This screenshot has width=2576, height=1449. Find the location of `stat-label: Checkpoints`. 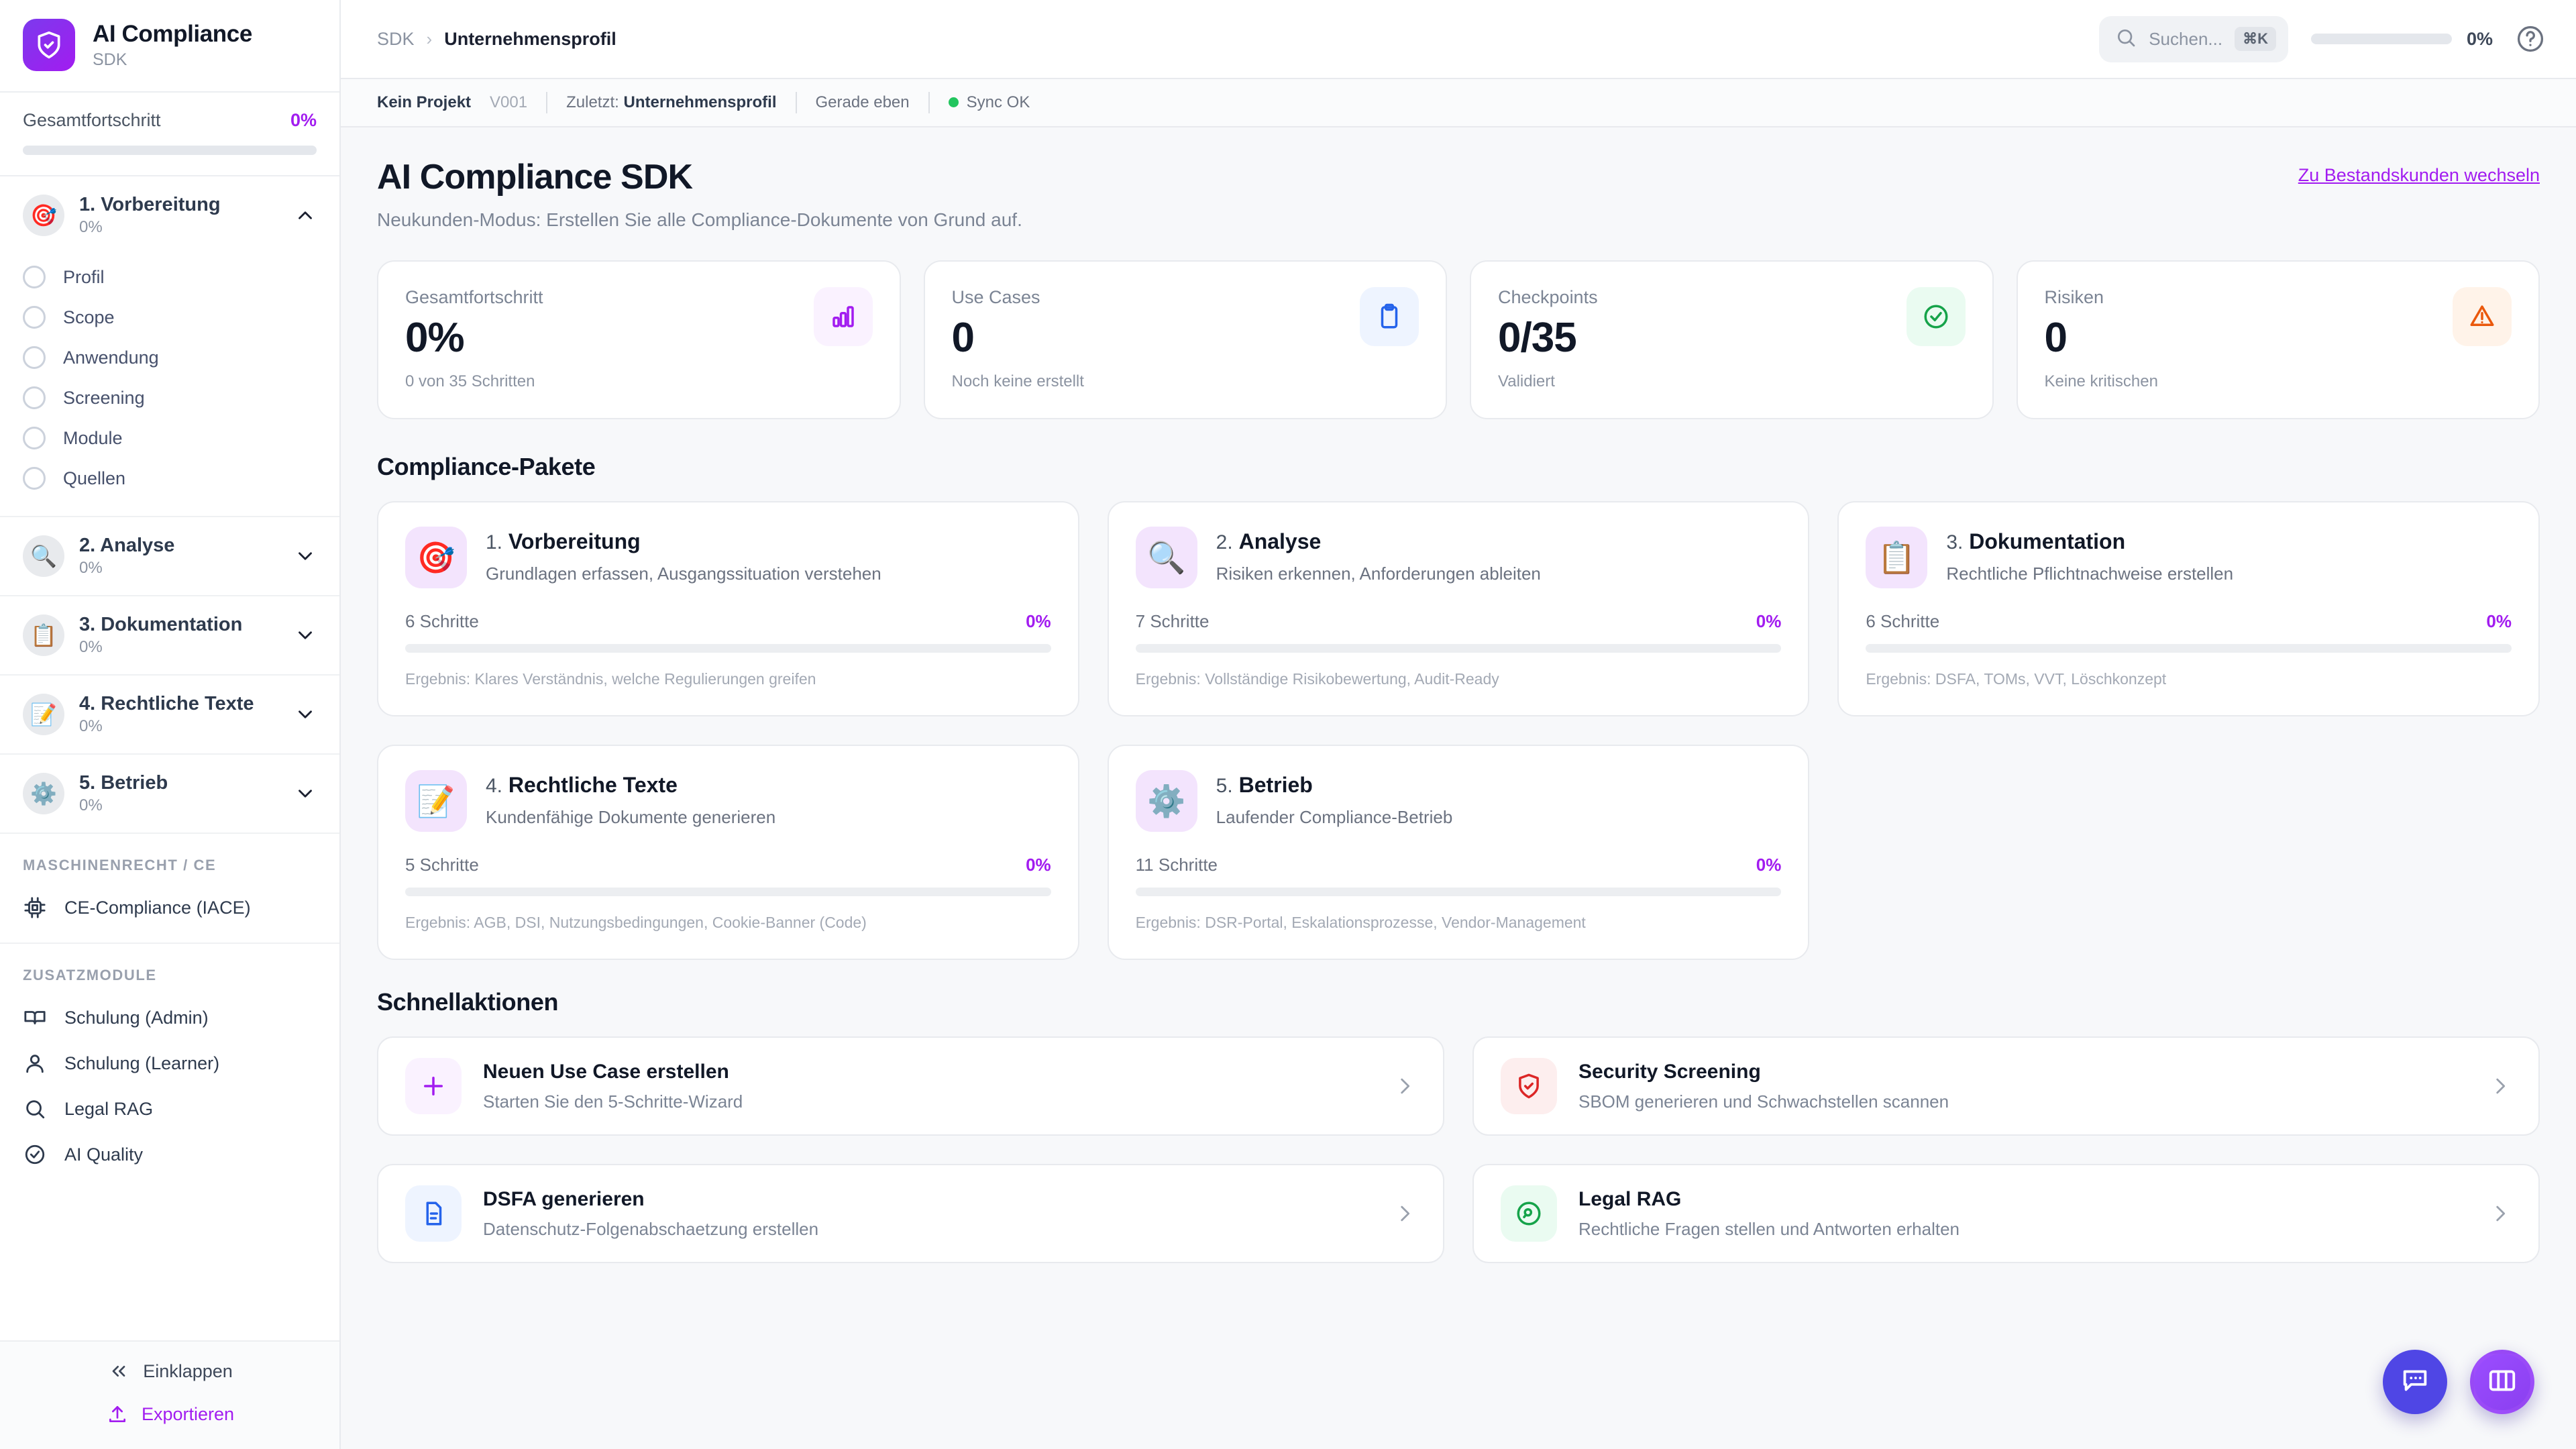

stat-label: Checkpoints is located at coordinates (1548, 297).